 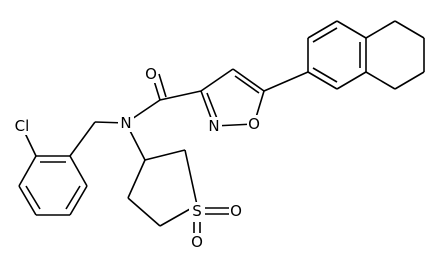 I want to click on atom-label: Cl, so click(x=22, y=126).